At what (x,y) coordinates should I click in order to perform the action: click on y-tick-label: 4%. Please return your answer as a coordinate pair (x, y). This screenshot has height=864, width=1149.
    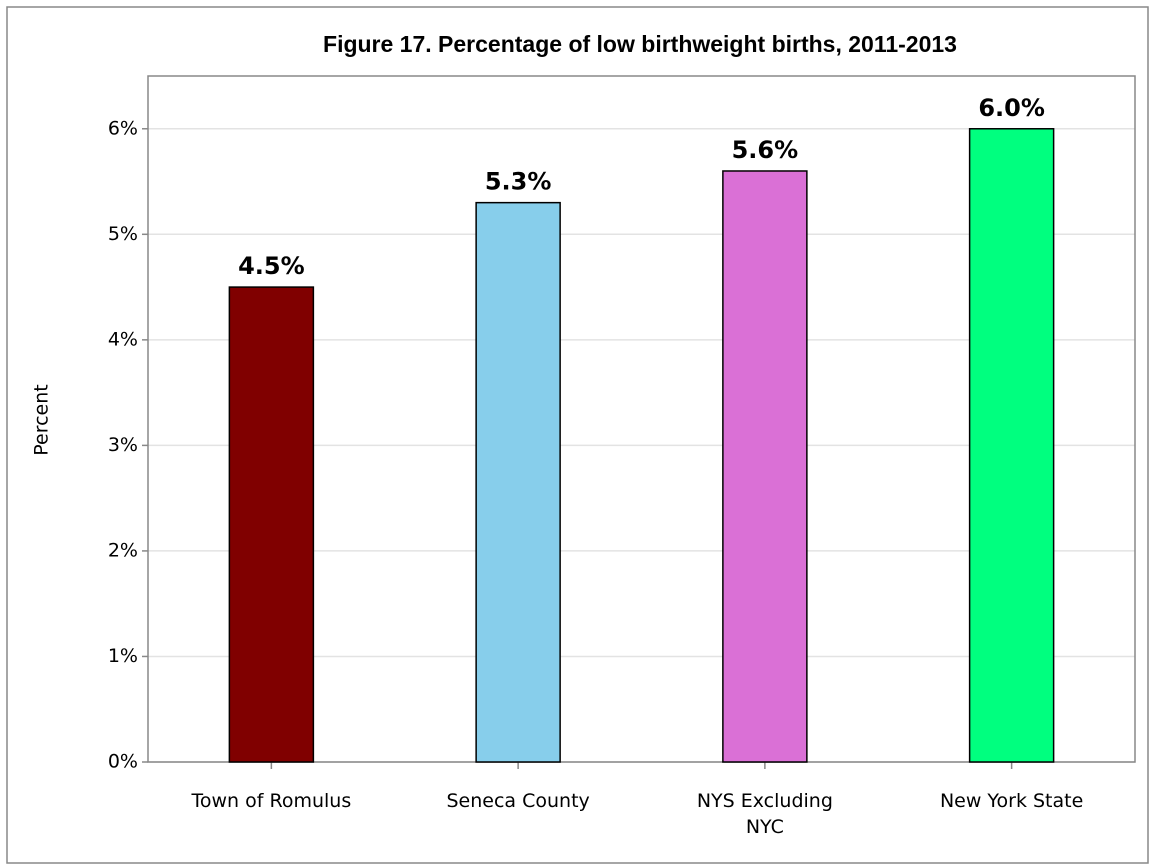
    Looking at the image, I should click on (123, 339).